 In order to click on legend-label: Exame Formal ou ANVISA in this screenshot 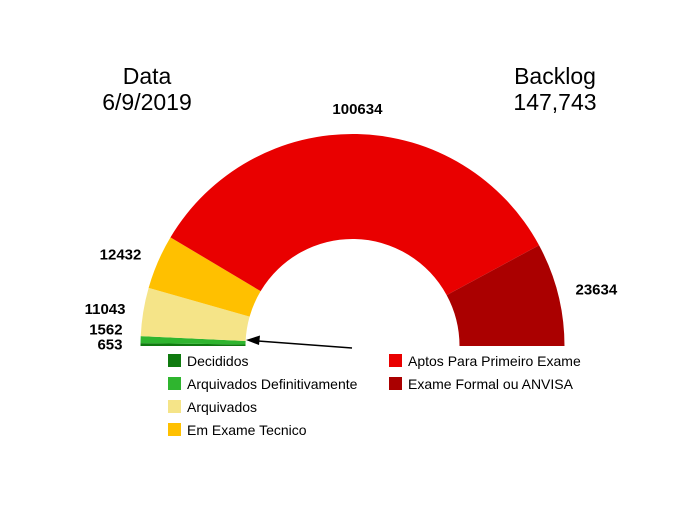, I will do `click(490, 383)`.